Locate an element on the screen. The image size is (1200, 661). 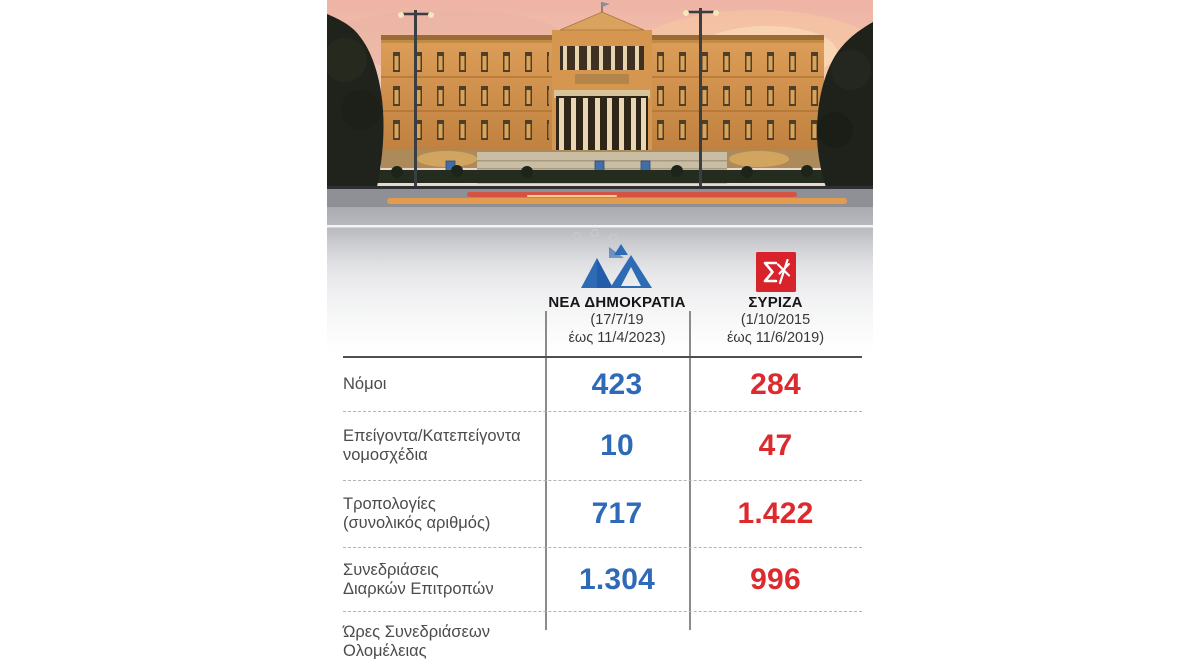
syriza-value: 1.422 is located at coordinates (775, 513).